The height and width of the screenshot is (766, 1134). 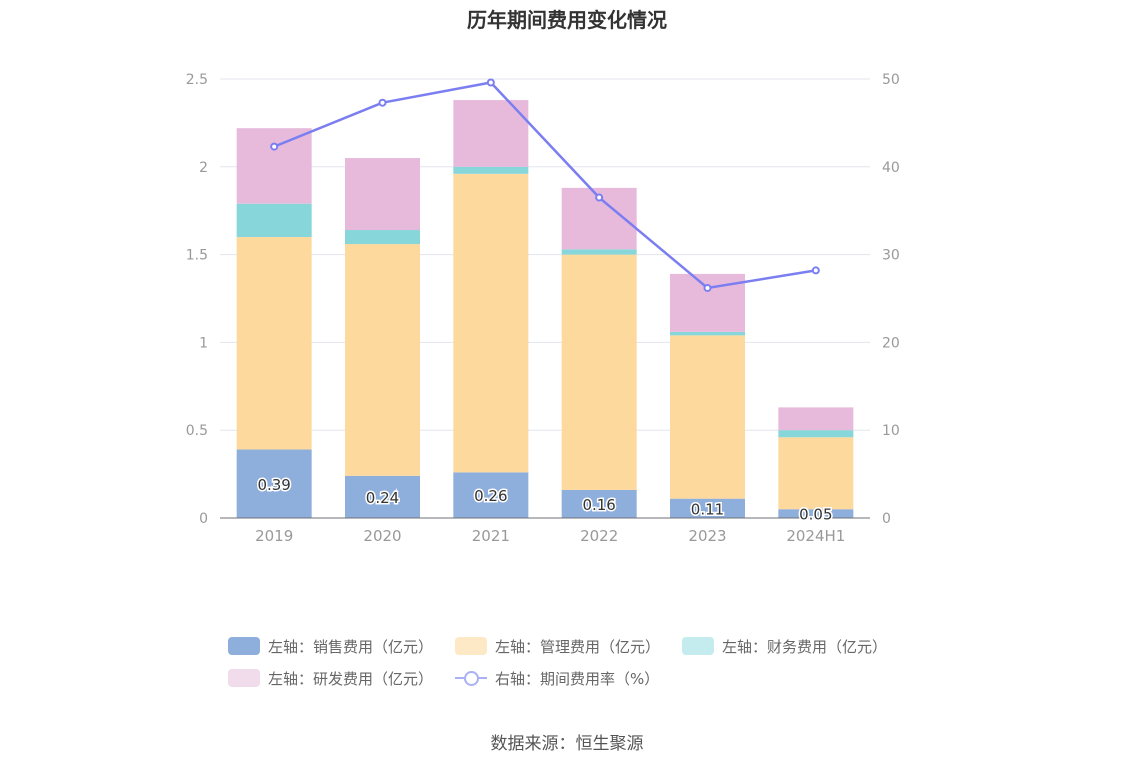 What do you see at coordinates (599, 536) in the screenshot?
I see `x-tick-label: 2022` at bounding box center [599, 536].